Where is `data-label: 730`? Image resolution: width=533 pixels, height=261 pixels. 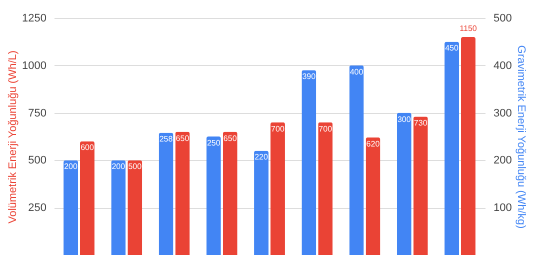
data-label: 730 is located at coordinates (421, 123).